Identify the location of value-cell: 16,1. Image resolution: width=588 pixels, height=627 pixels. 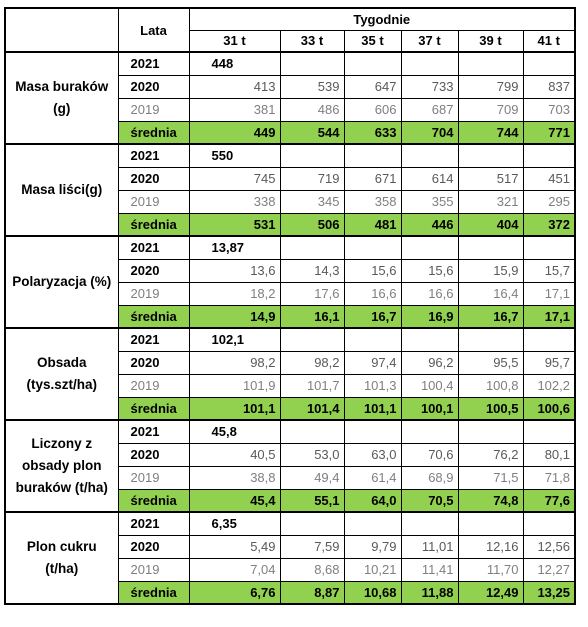
(312, 316).